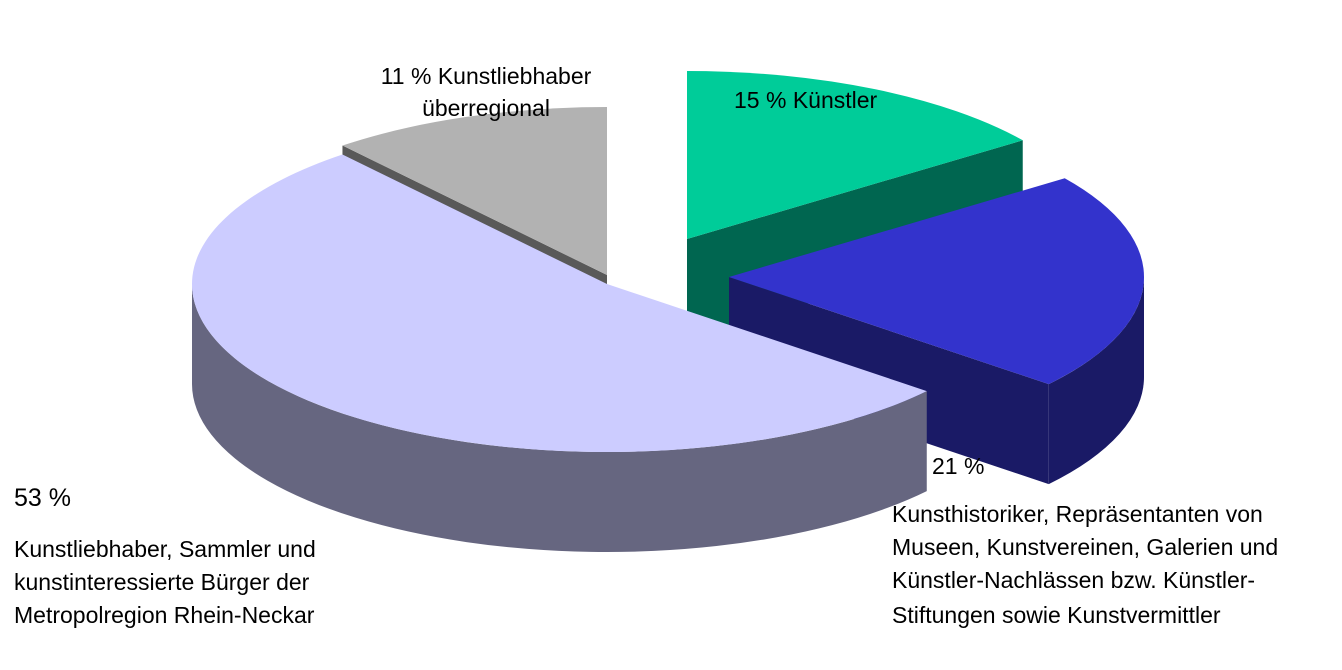 This screenshot has height=670, width=1342. I want to click on value-label: 53 %, so click(42, 498).